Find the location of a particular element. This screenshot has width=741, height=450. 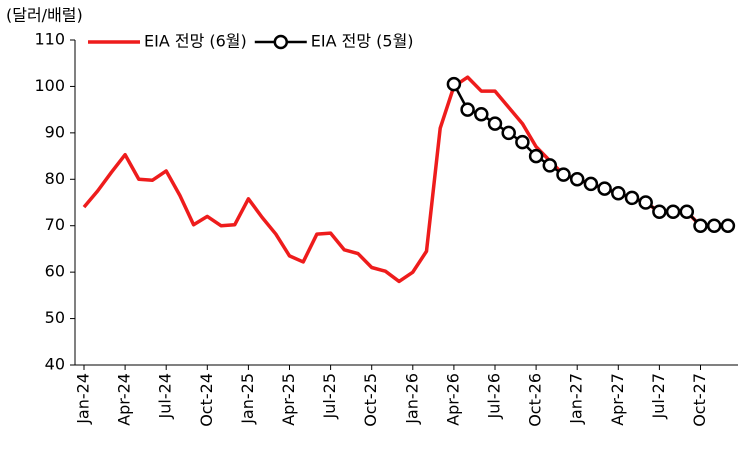

y-tick-label: 90 is located at coordinates (55, 131).